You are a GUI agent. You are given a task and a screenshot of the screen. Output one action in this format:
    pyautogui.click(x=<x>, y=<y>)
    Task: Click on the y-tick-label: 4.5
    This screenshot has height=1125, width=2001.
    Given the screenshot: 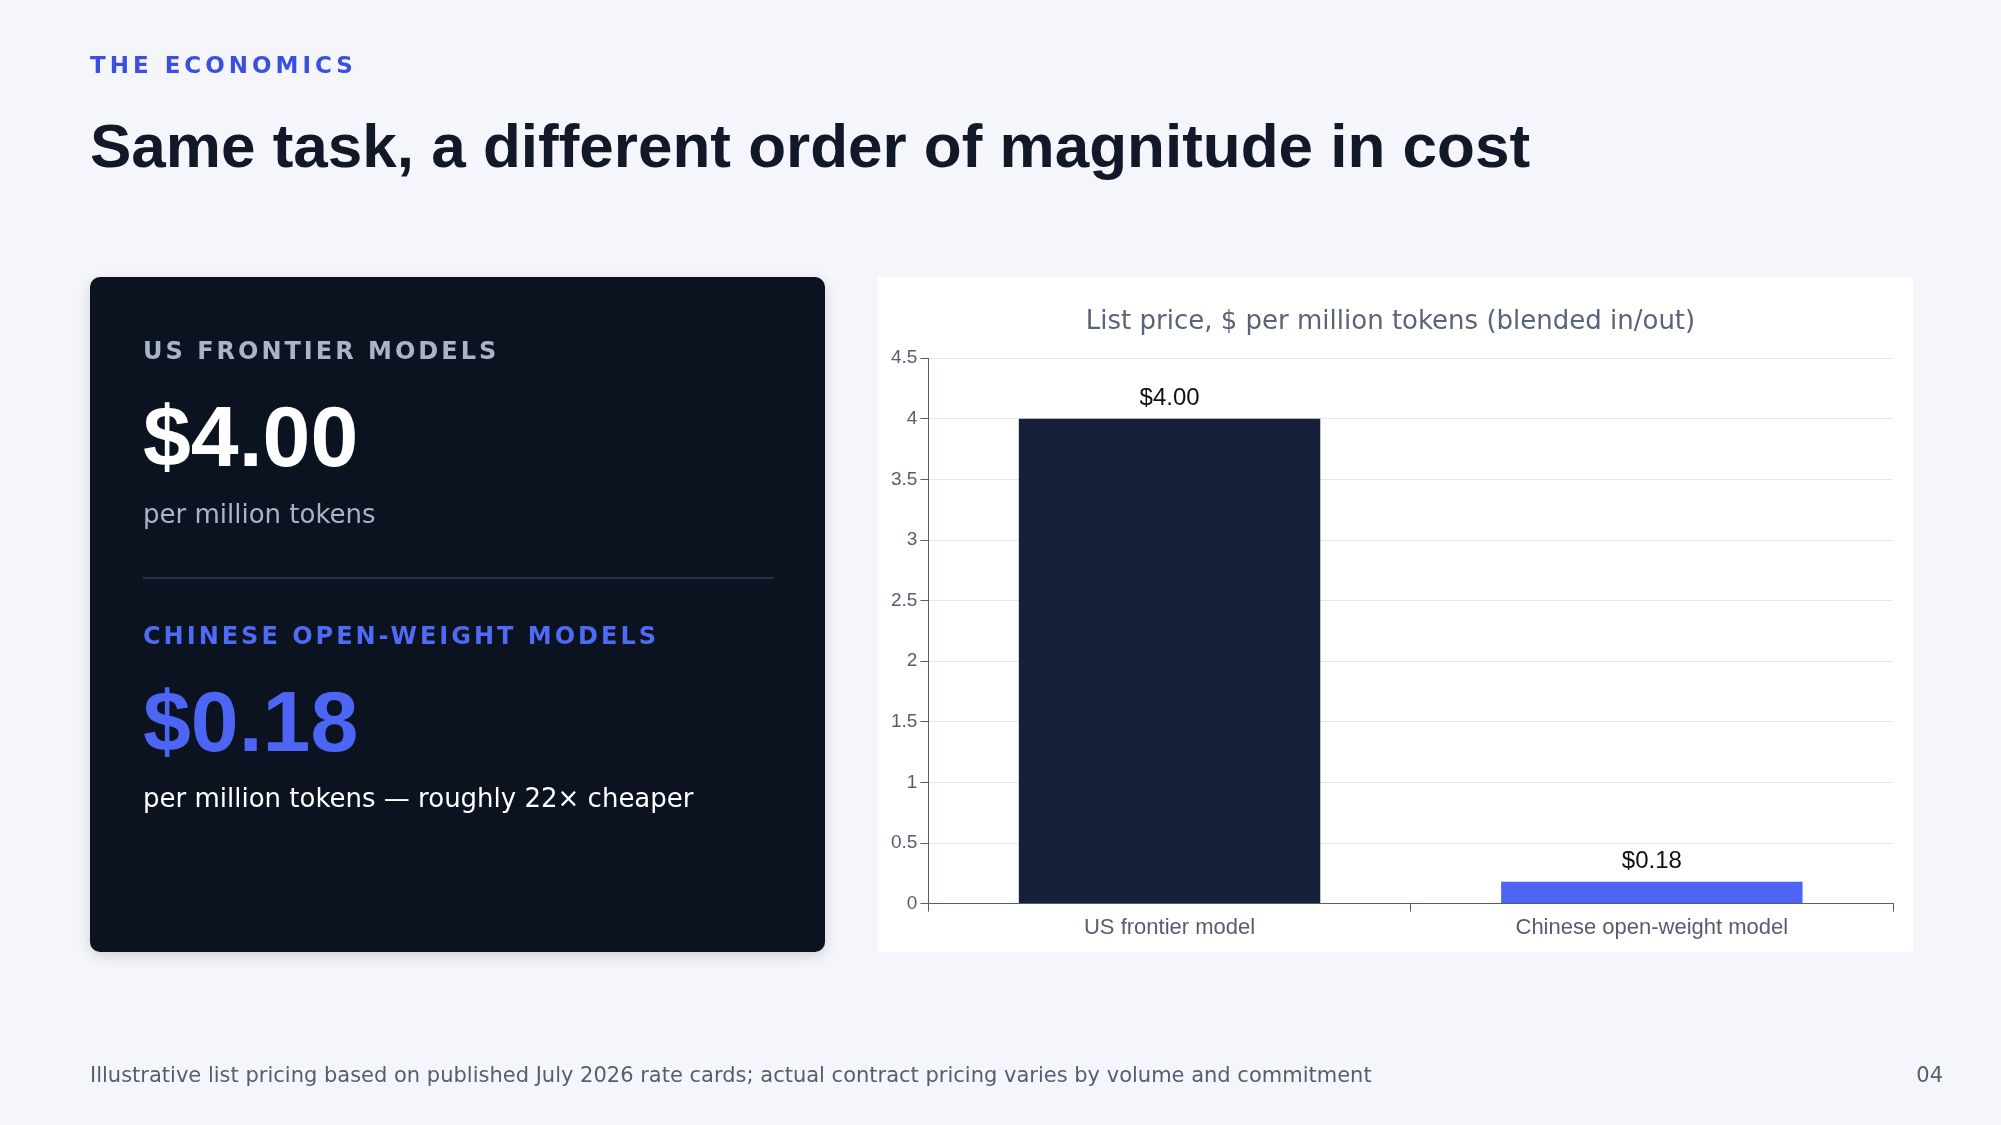 What is the action you would take?
    pyautogui.click(x=904, y=357)
    